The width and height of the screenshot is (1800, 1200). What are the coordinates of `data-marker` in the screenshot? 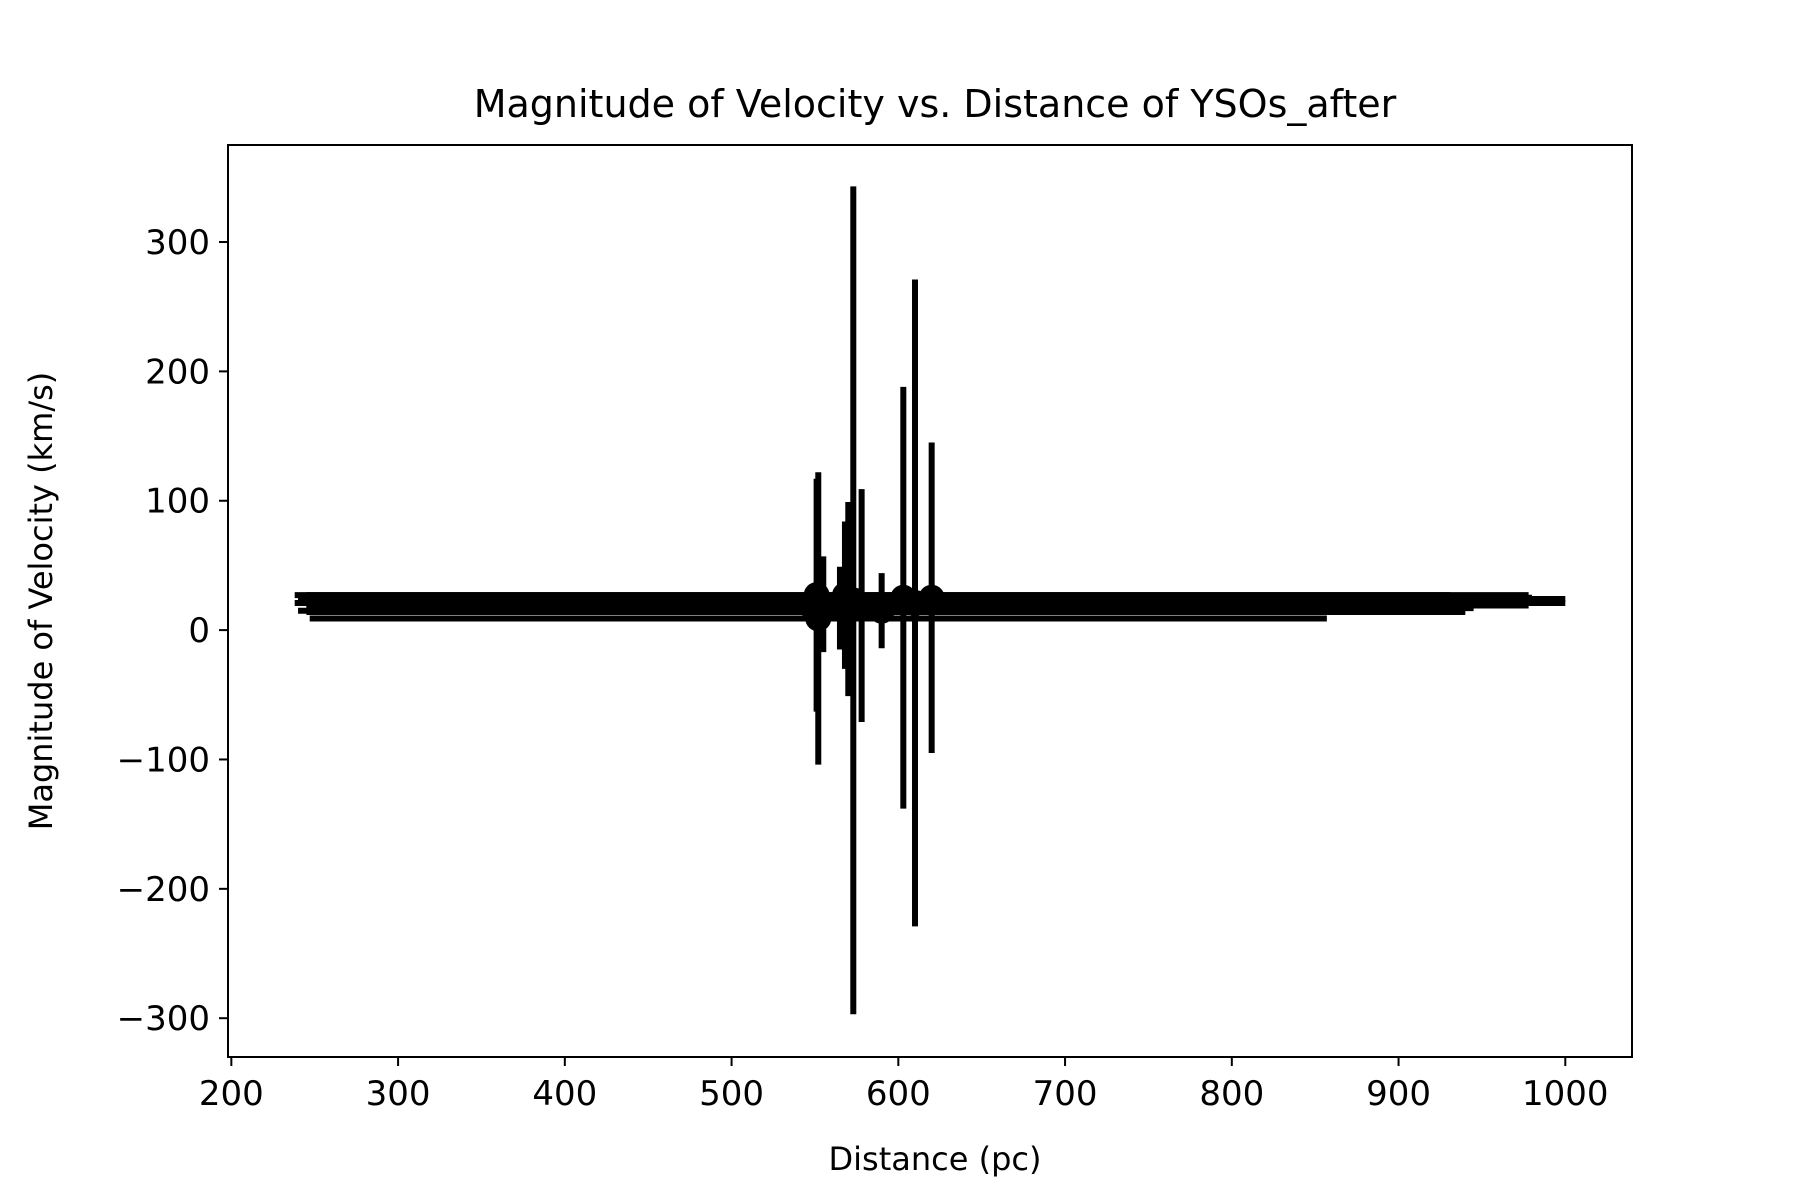 It's located at (931, 597).